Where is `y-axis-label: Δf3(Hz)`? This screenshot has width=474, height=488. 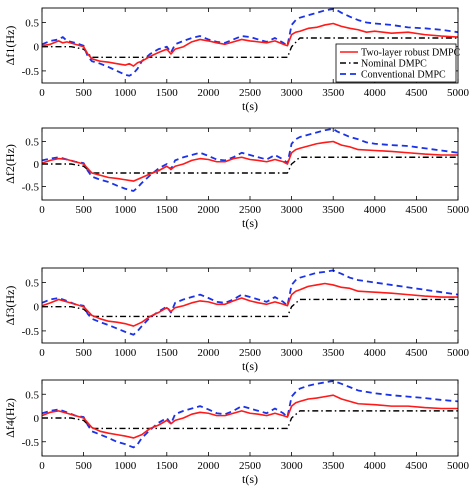
y-axis-label: Δf3(Hz) is located at coordinates (10, 306).